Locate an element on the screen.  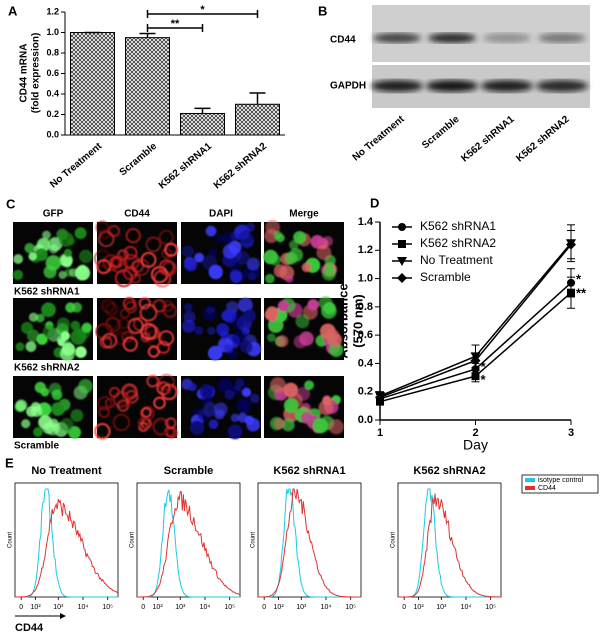
blot-lane-label: K562 shRNA1 is located at coordinates (488, 139).